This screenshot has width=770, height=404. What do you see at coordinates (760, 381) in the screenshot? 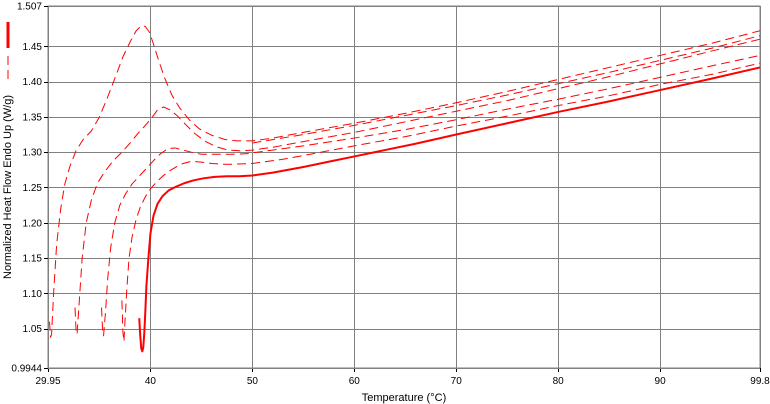
I see `x-tick-label: 99.8` at bounding box center [760, 381].